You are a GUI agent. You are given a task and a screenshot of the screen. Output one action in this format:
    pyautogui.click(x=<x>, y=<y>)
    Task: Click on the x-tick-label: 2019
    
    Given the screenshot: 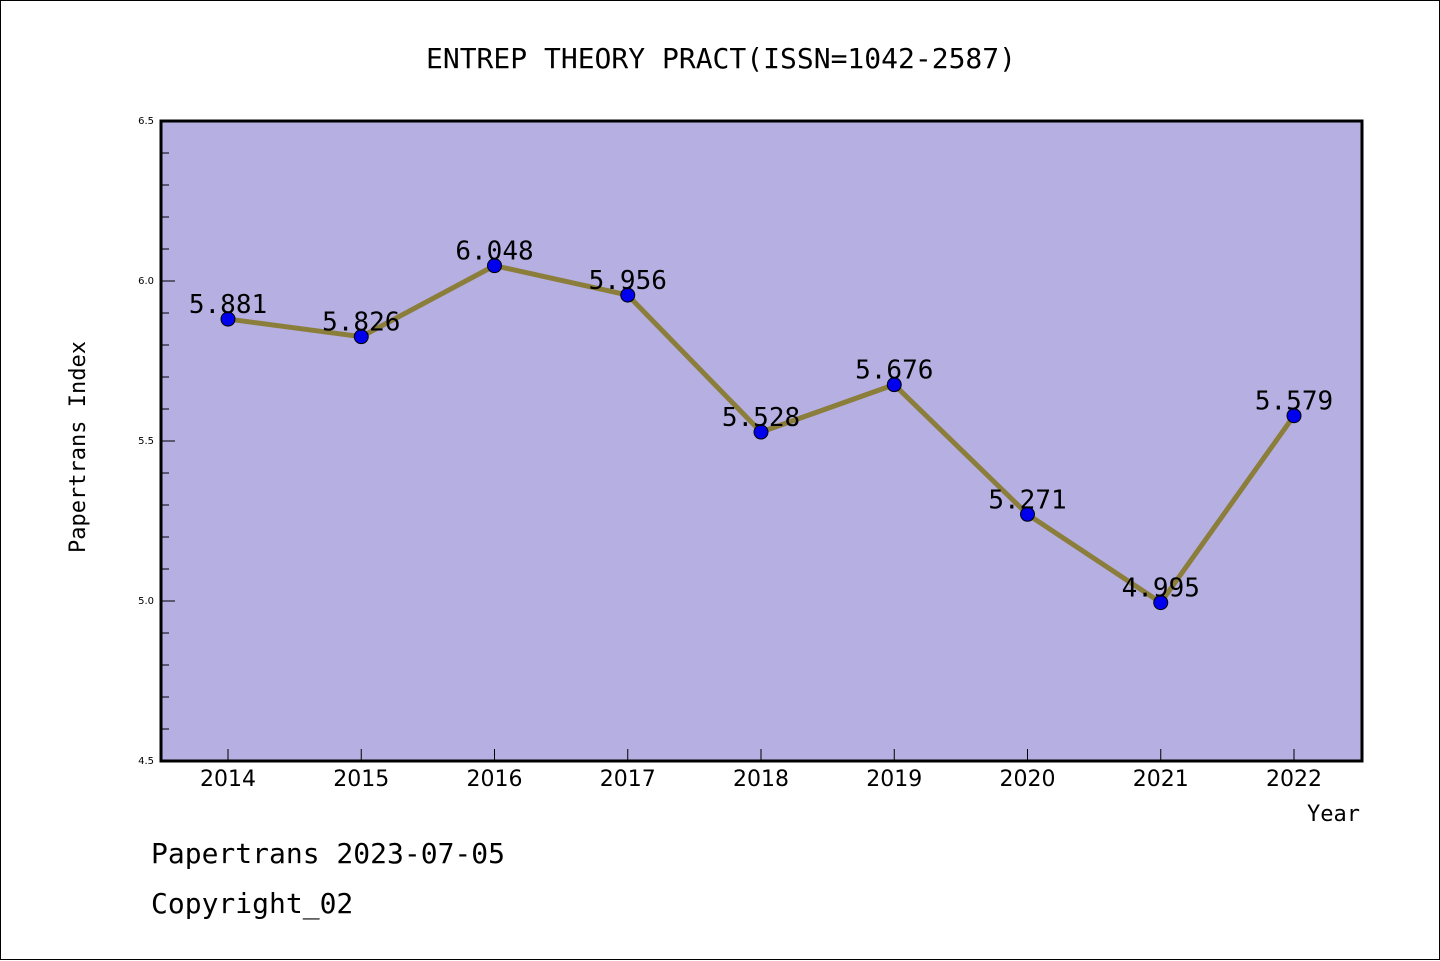 What is the action you would take?
    pyautogui.click(x=894, y=779)
    